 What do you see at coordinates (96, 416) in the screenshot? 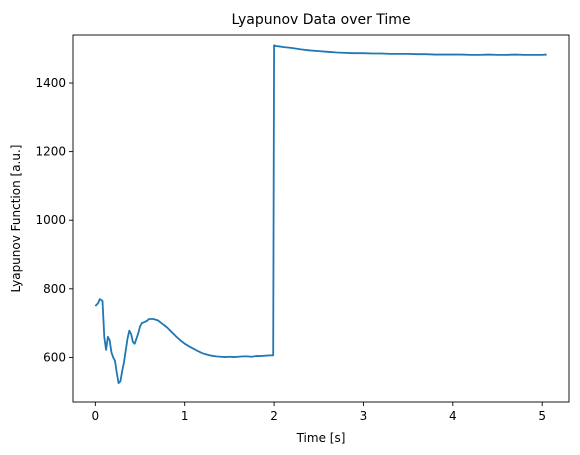
I see `x-tick-label: 0` at bounding box center [96, 416].